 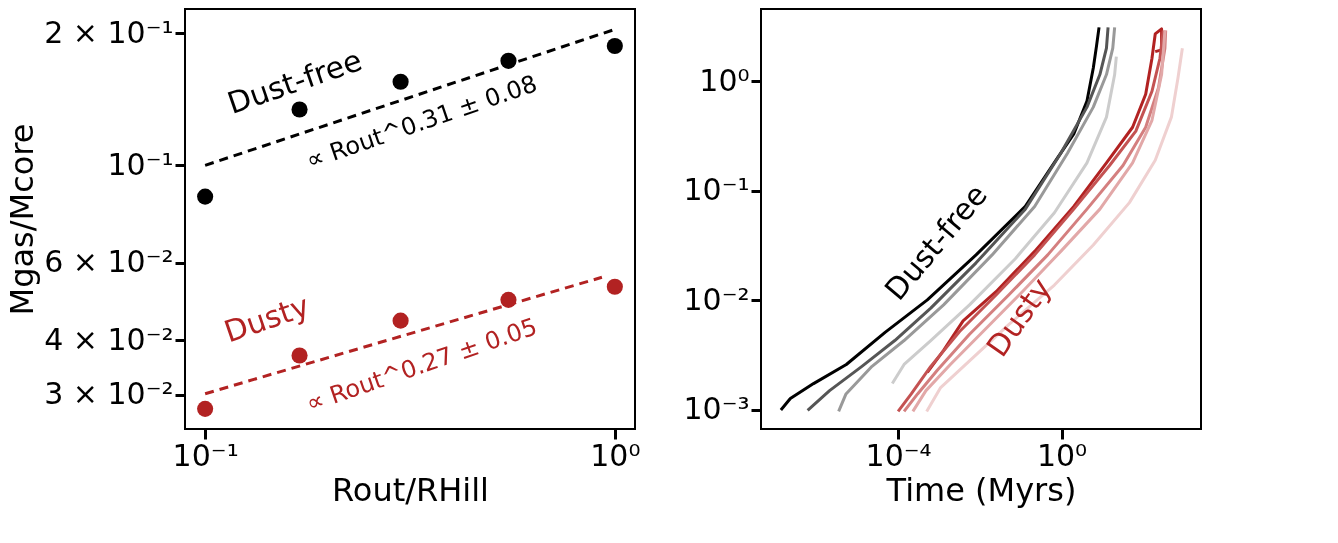 I want to click on y-tick-label: 10⁻², so click(x=716, y=299).